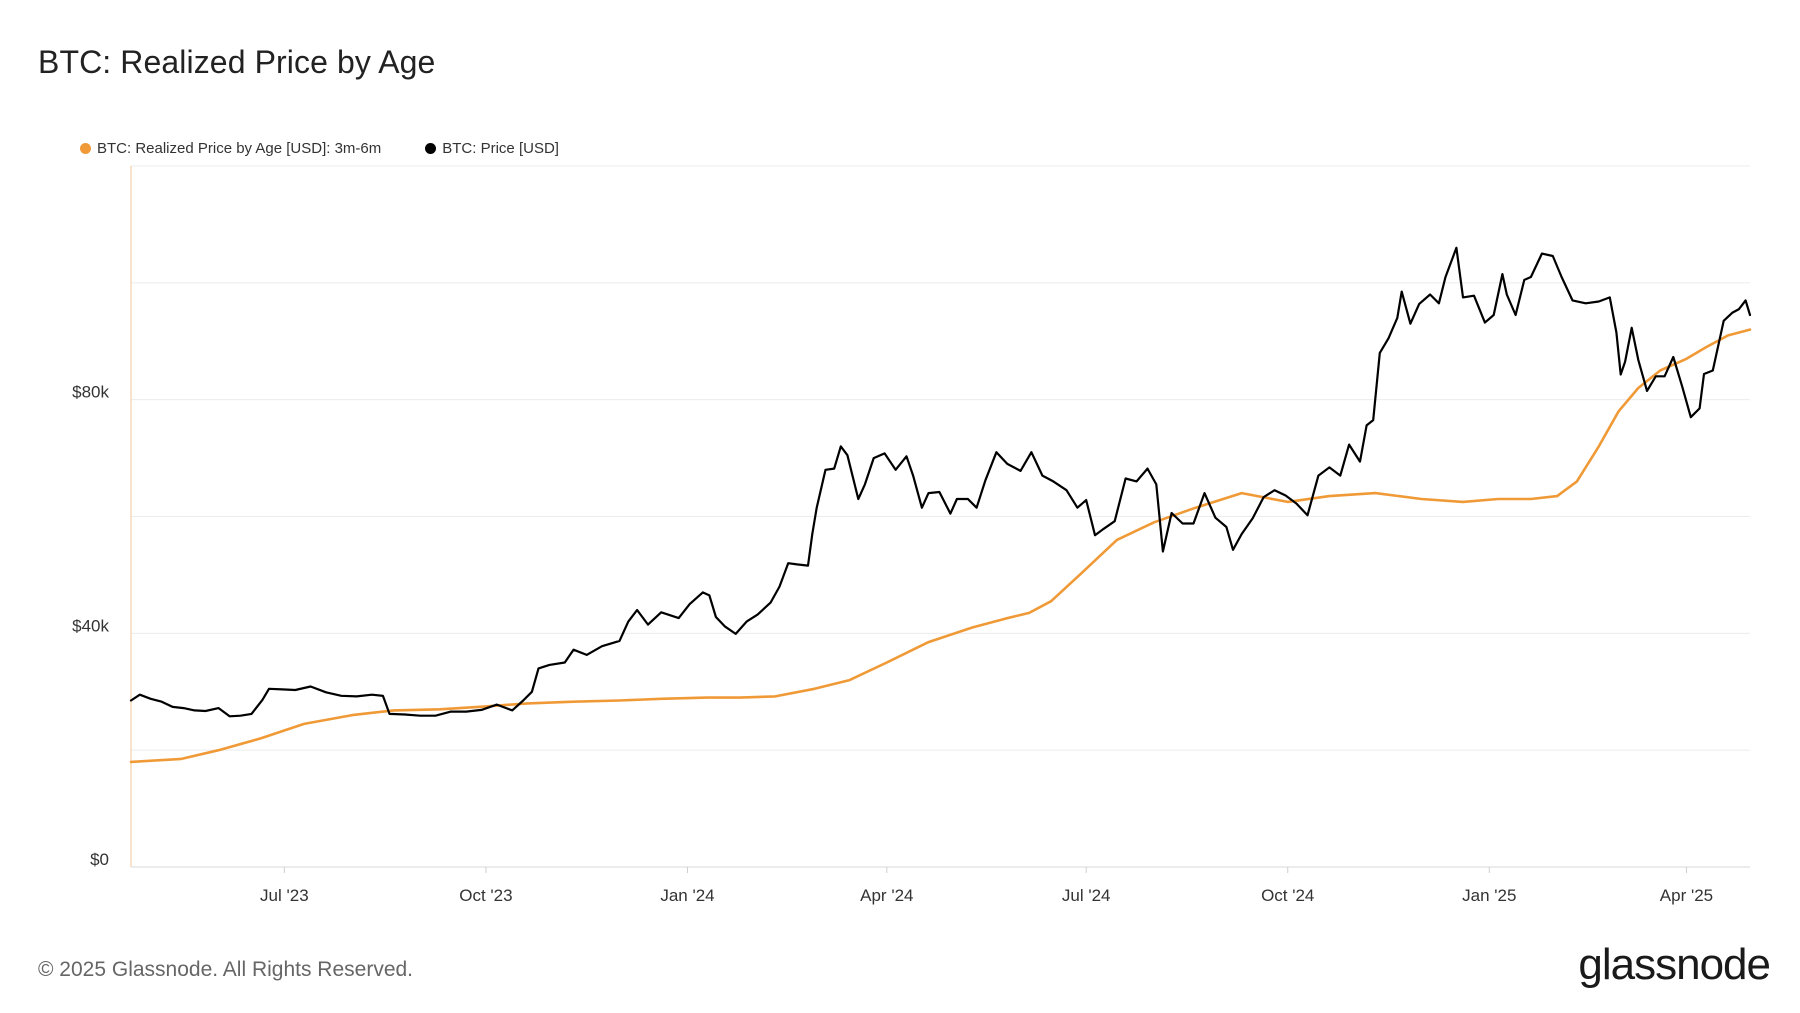 This screenshot has height=1013, width=1800. I want to click on x-tick-label: Jan '24, so click(687, 895).